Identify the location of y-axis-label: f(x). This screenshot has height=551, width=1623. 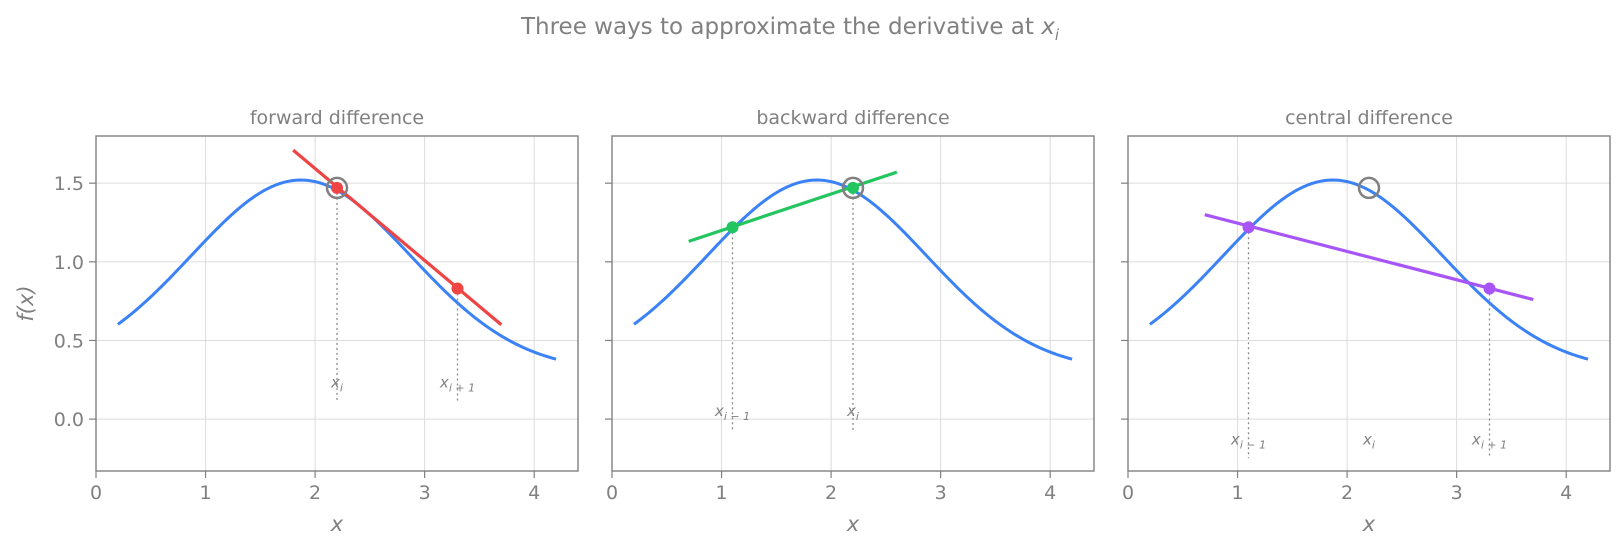
(26, 303).